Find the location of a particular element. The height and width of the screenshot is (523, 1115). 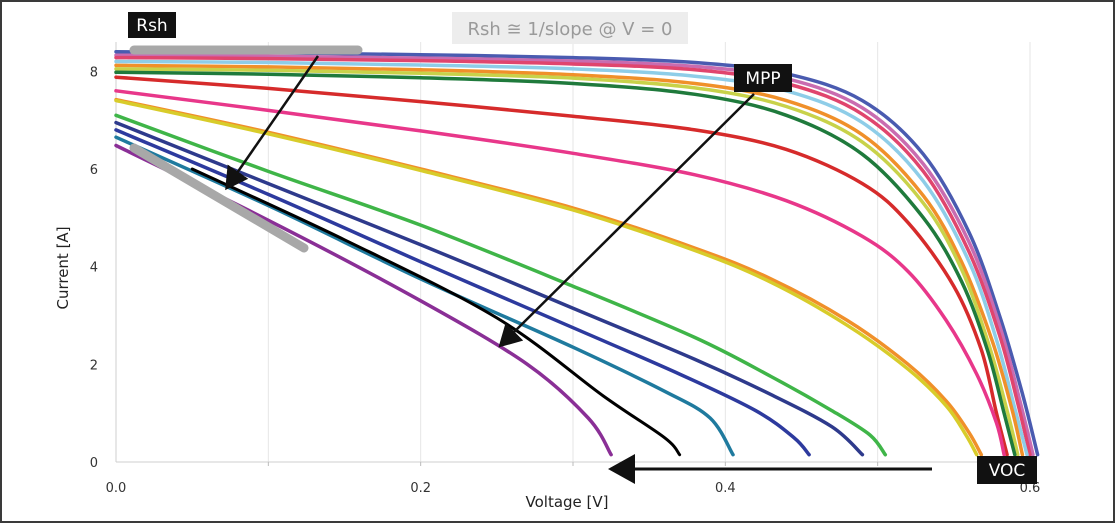

rsh-note-text: Rsh ≅ 1/slope @ V = 0 is located at coordinates (570, 29).